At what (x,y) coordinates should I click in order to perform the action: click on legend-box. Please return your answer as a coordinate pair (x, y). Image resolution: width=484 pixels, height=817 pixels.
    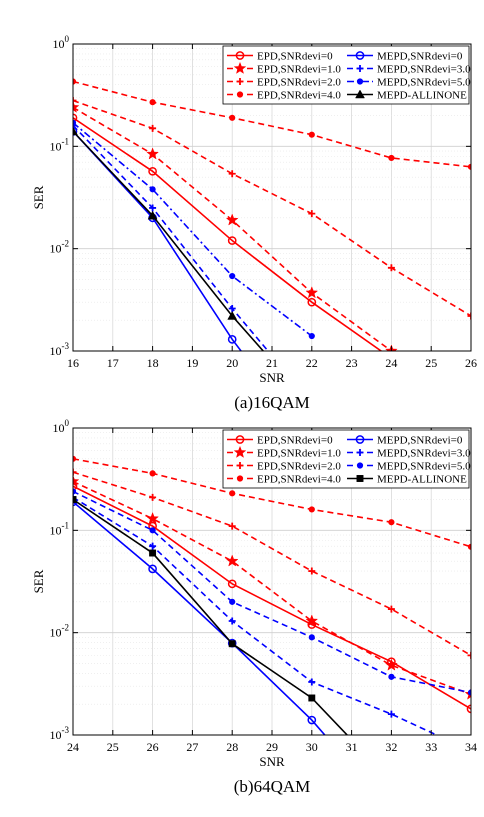
    Looking at the image, I should click on (346, 75).